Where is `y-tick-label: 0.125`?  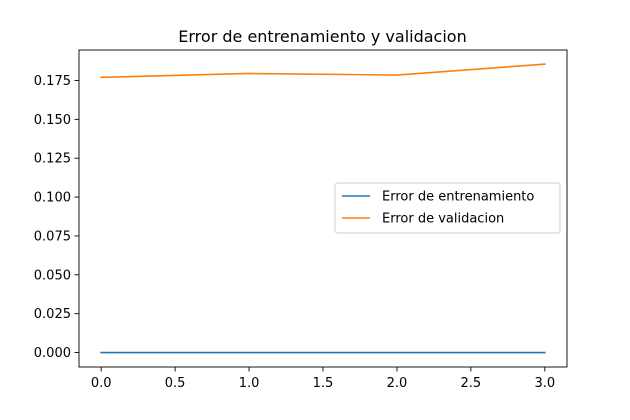 y-tick-label: 0.125 is located at coordinates (52, 159).